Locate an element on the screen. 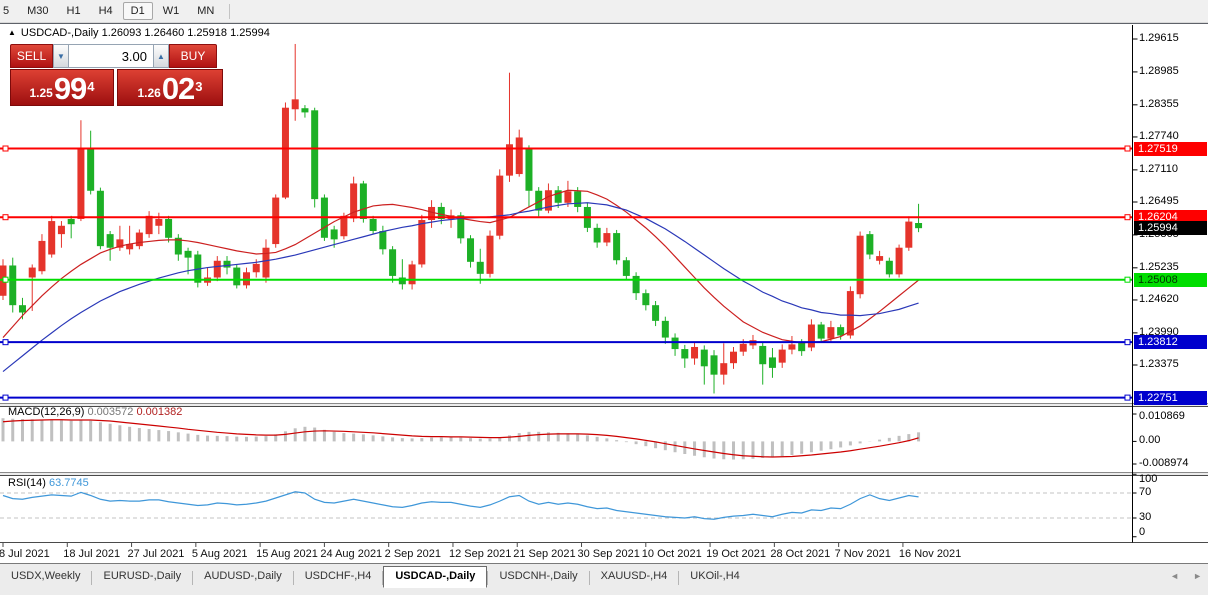 This screenshot has height=595, width=1208. ask-price-tile: 1.26 02 3 is located at coordinates (170, 87).